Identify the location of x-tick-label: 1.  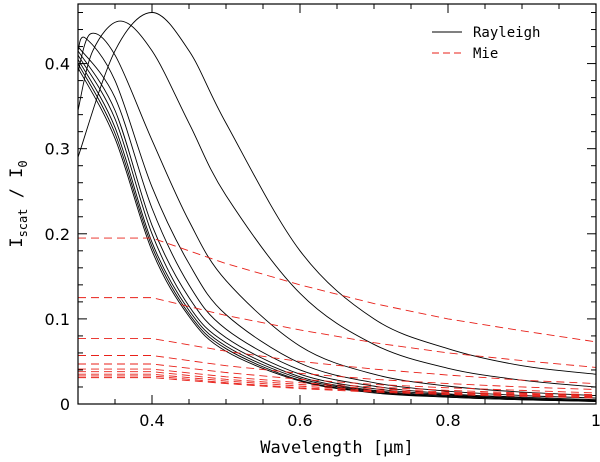
(595, 420).